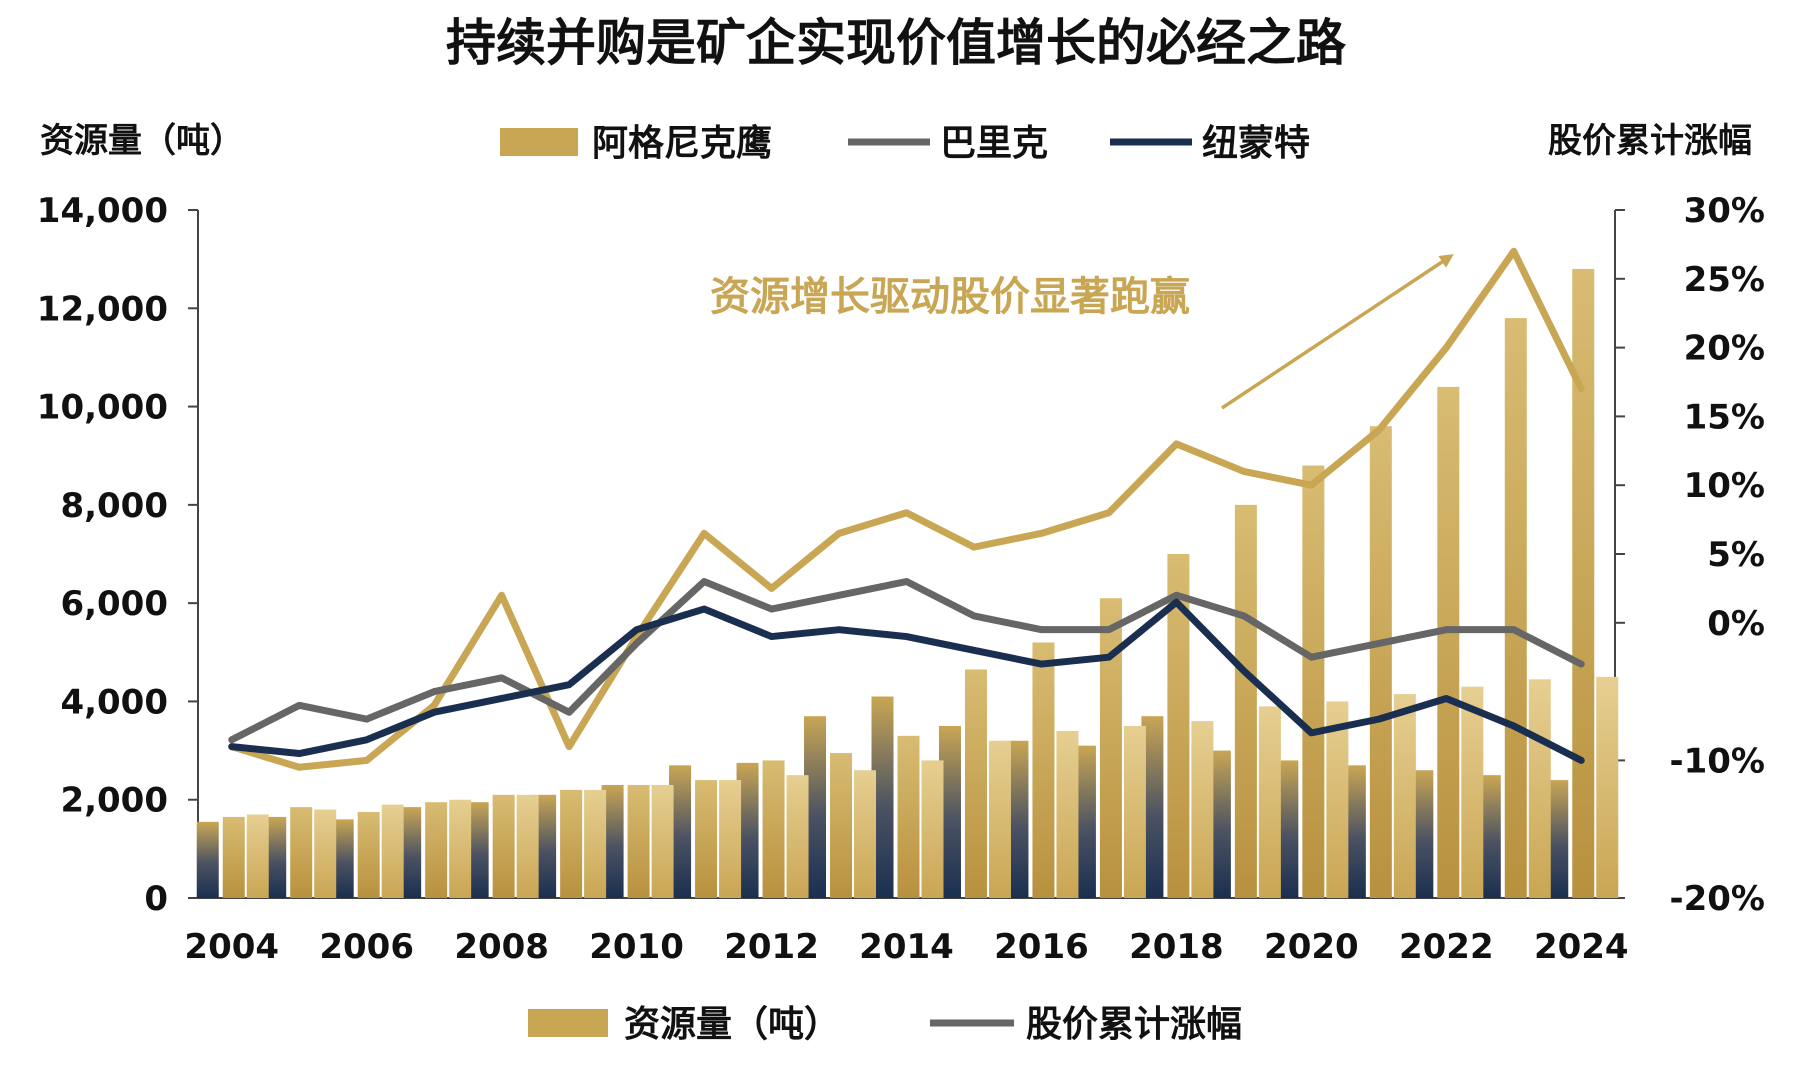 Image resolution: width=1813 pixels, height=1085 pixels. What do you see at coordinates (1337, 332) in the screenshot?
I see `annotation-arrow` at bounding box center [1337, 332].